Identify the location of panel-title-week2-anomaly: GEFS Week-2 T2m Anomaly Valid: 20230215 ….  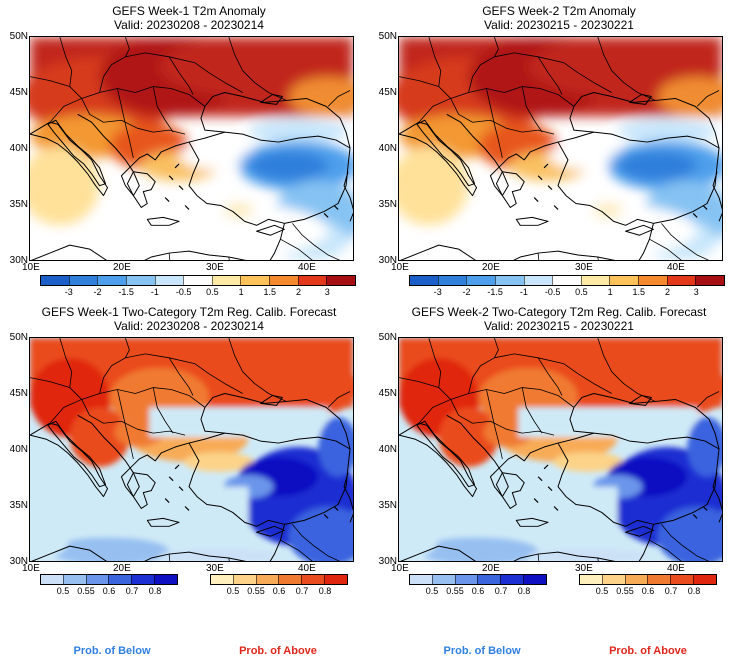
(557, 18).